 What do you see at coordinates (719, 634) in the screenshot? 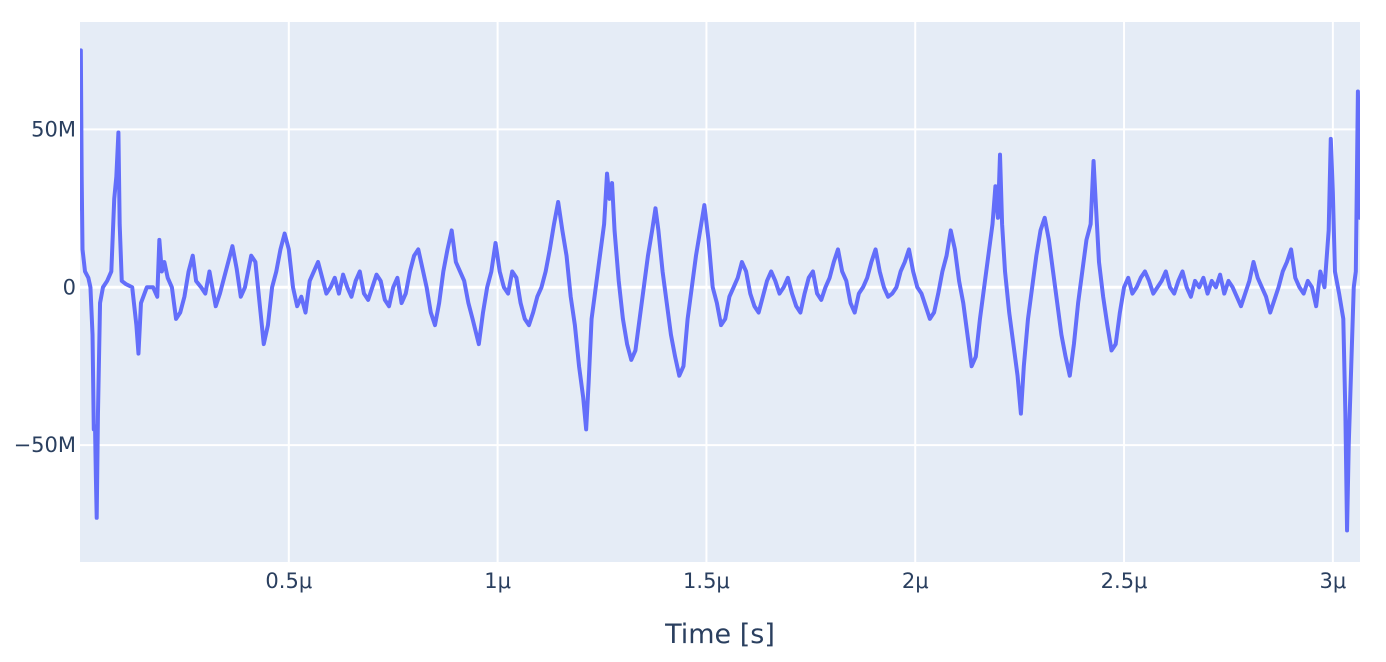
I see `x-axis-title: Time [s]` at bounding box center [719, 634].